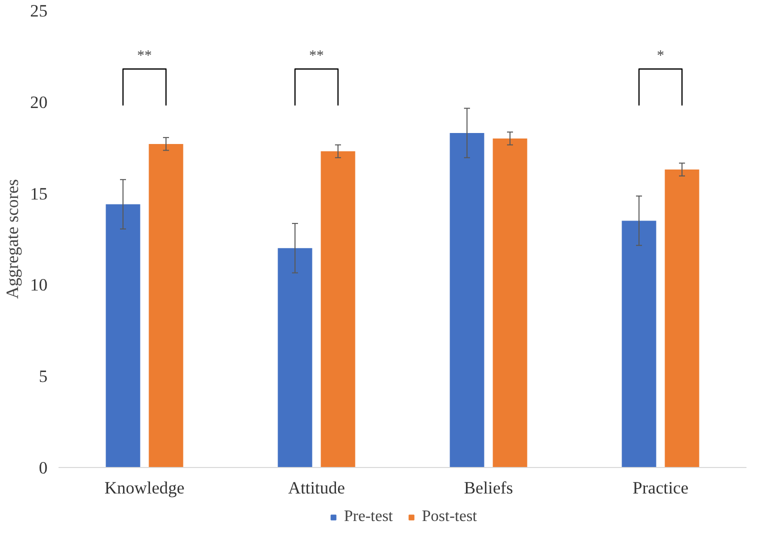 This screenshot has height=536, width=758. Describe the element at coordinates (43, 376) in the screenshot. I see `y-tick-label: 5` at that location.